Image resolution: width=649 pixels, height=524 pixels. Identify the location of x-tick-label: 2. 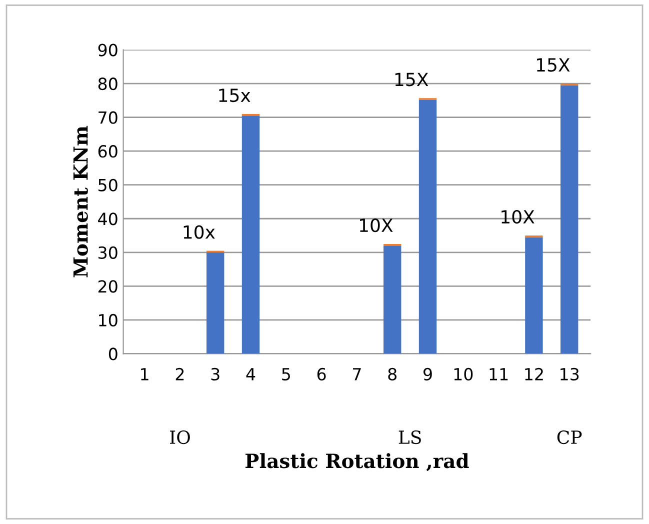
(180, 374).